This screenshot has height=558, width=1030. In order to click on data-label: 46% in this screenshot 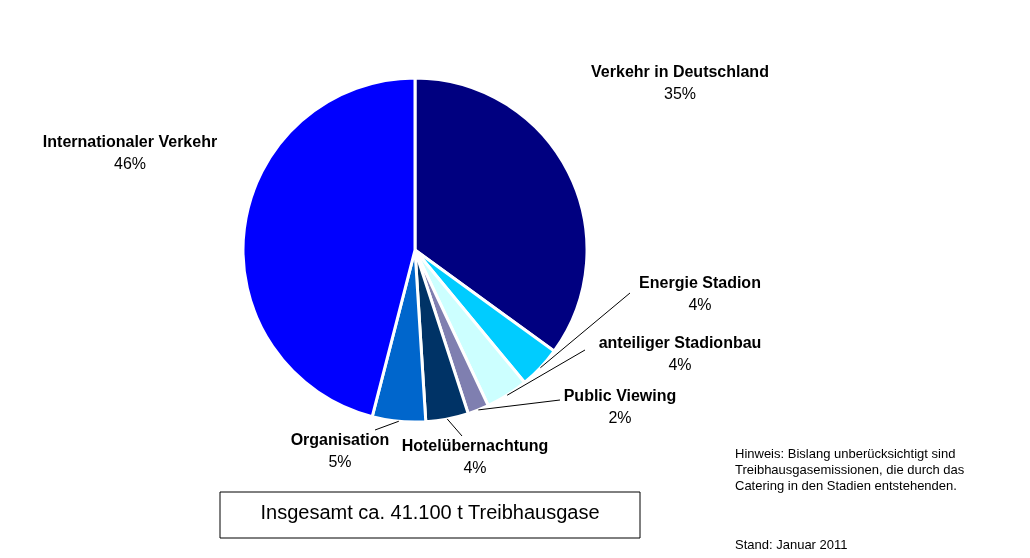, I will do `click(130, 163)`.